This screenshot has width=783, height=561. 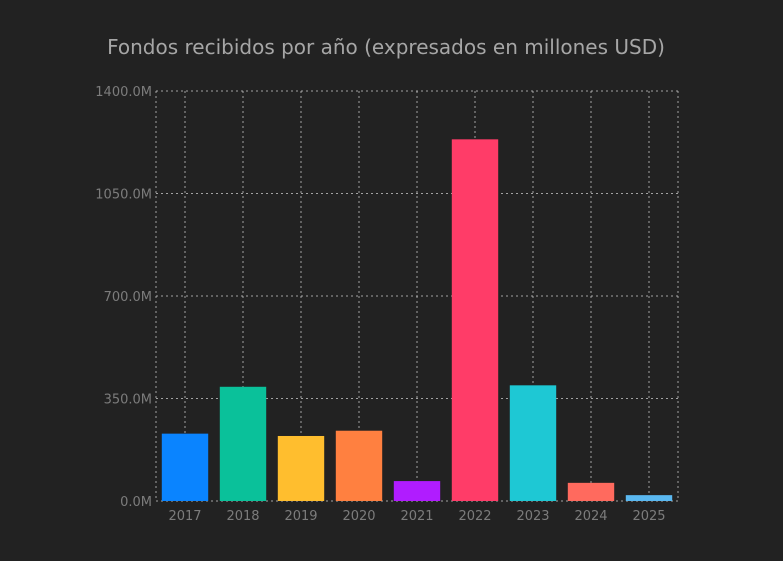 I want to click on x-tick-label: 2024, so click(x=590, y=516).